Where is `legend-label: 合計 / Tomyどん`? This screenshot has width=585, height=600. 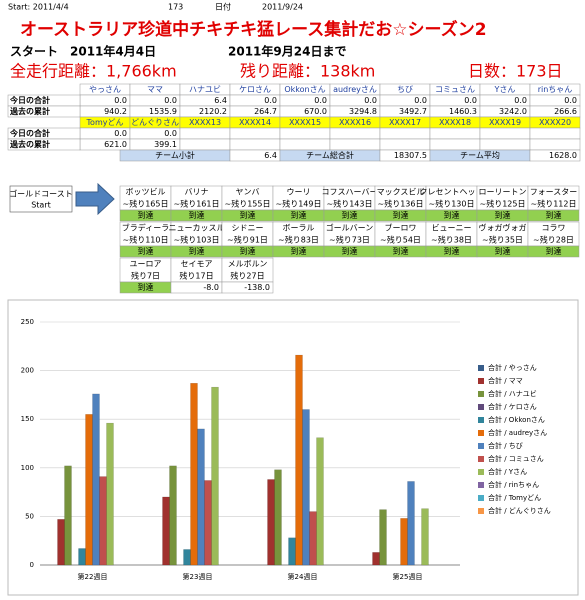 legend-label: 合計 / Tomyどん is located at coordinates (514, 497).